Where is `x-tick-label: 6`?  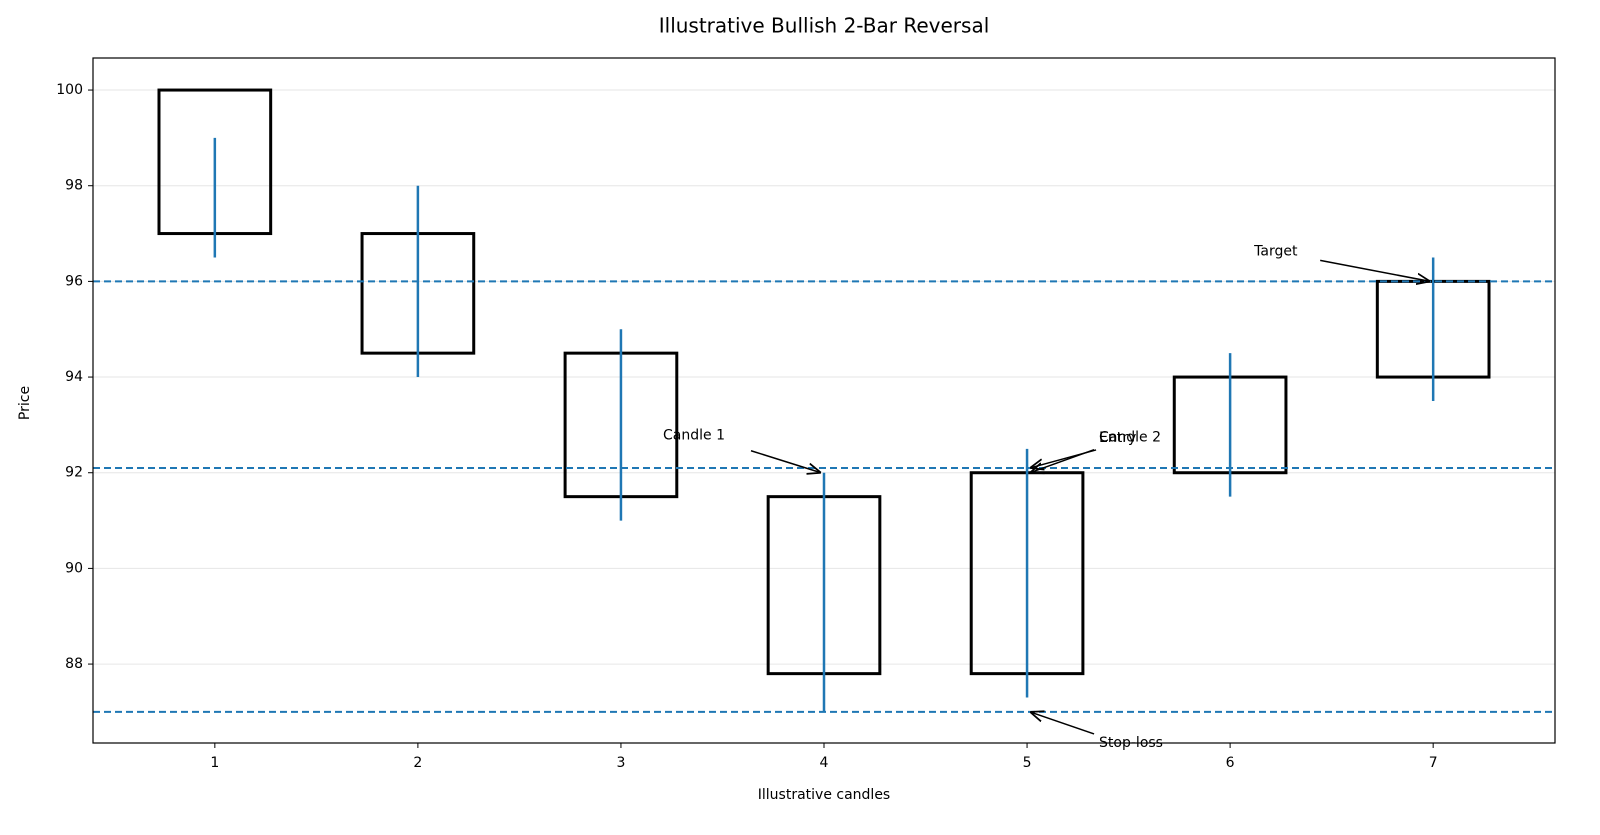 x-tick-label: 6 is located at coordinates (1230, 763).